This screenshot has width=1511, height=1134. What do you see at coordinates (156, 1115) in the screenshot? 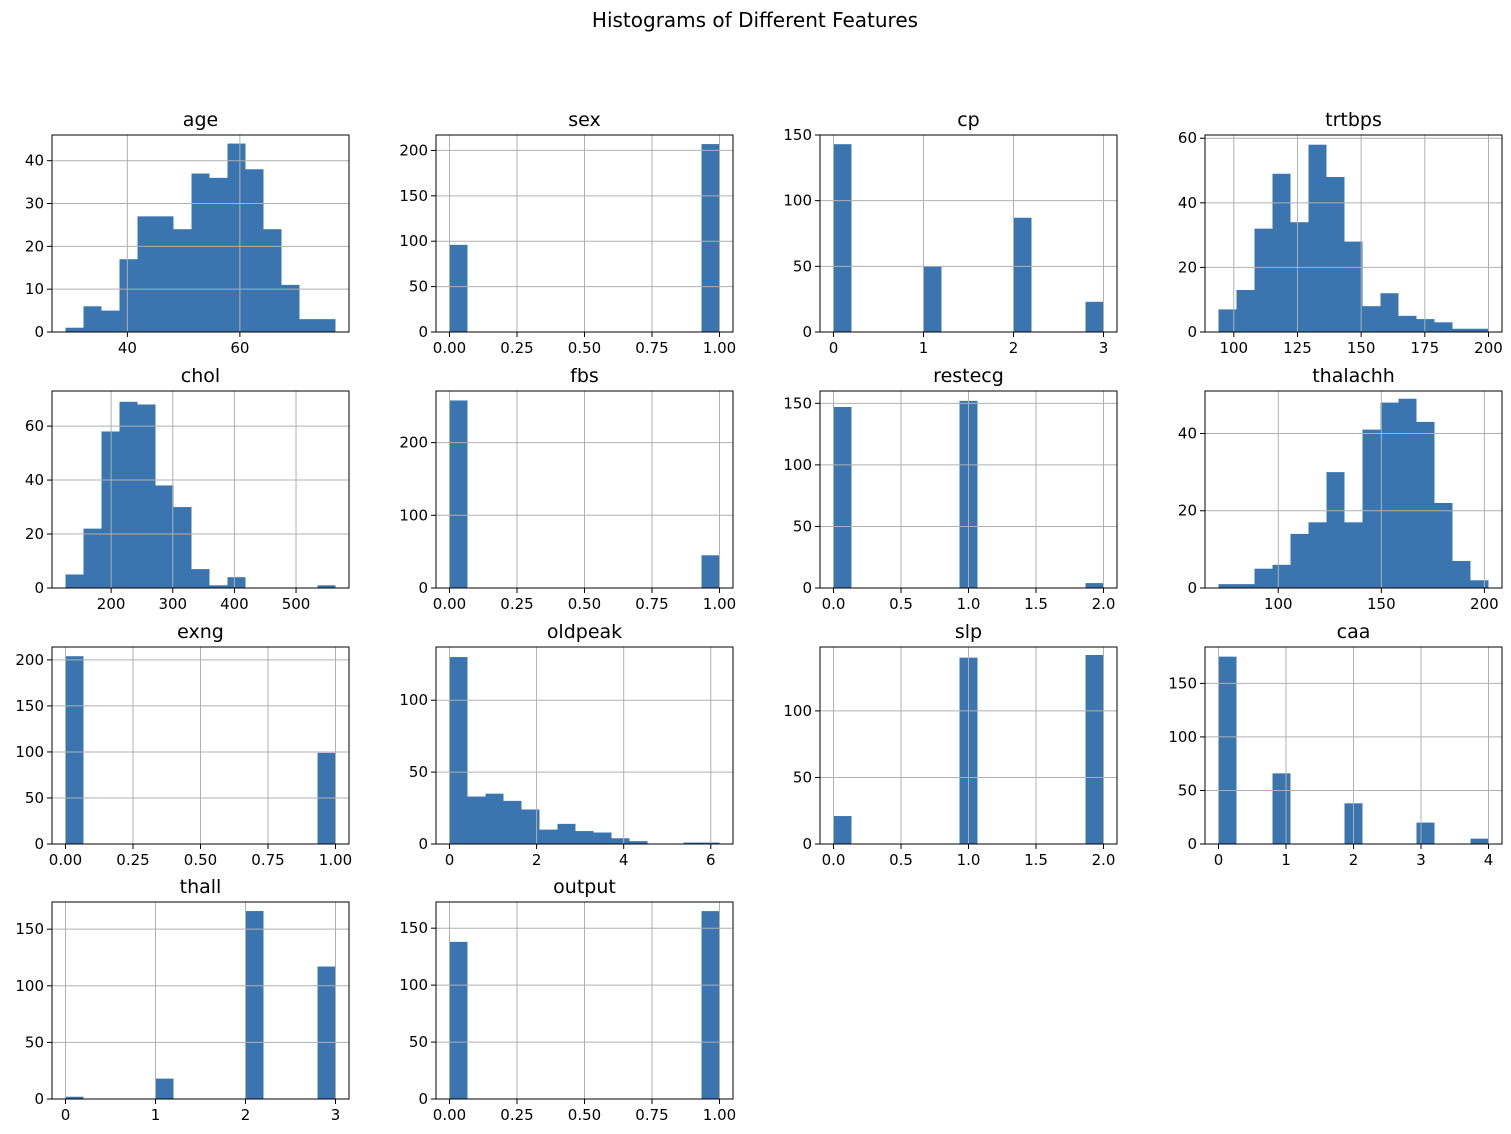
I see `x-tick-label: 1` at bounding box center [156, 1115].